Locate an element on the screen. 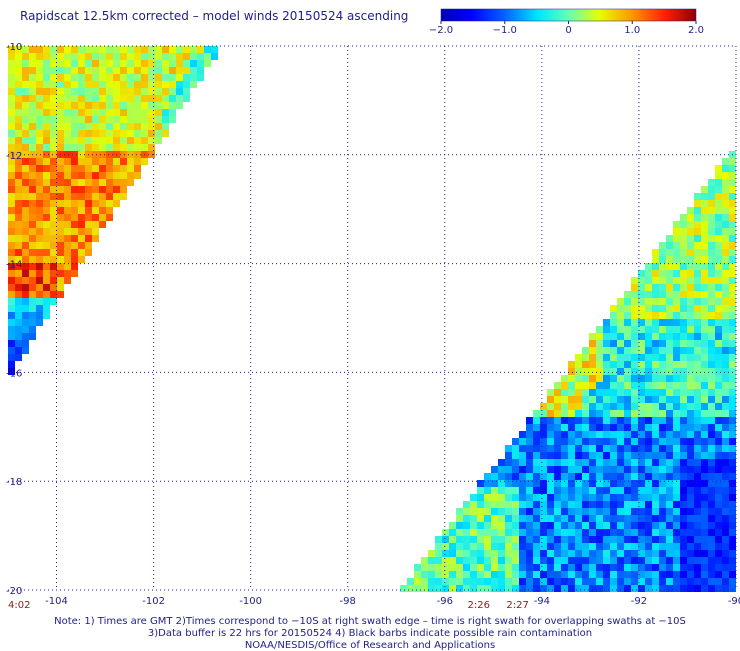  lat-tick-label: -16 is located at coordinates (14, 373).